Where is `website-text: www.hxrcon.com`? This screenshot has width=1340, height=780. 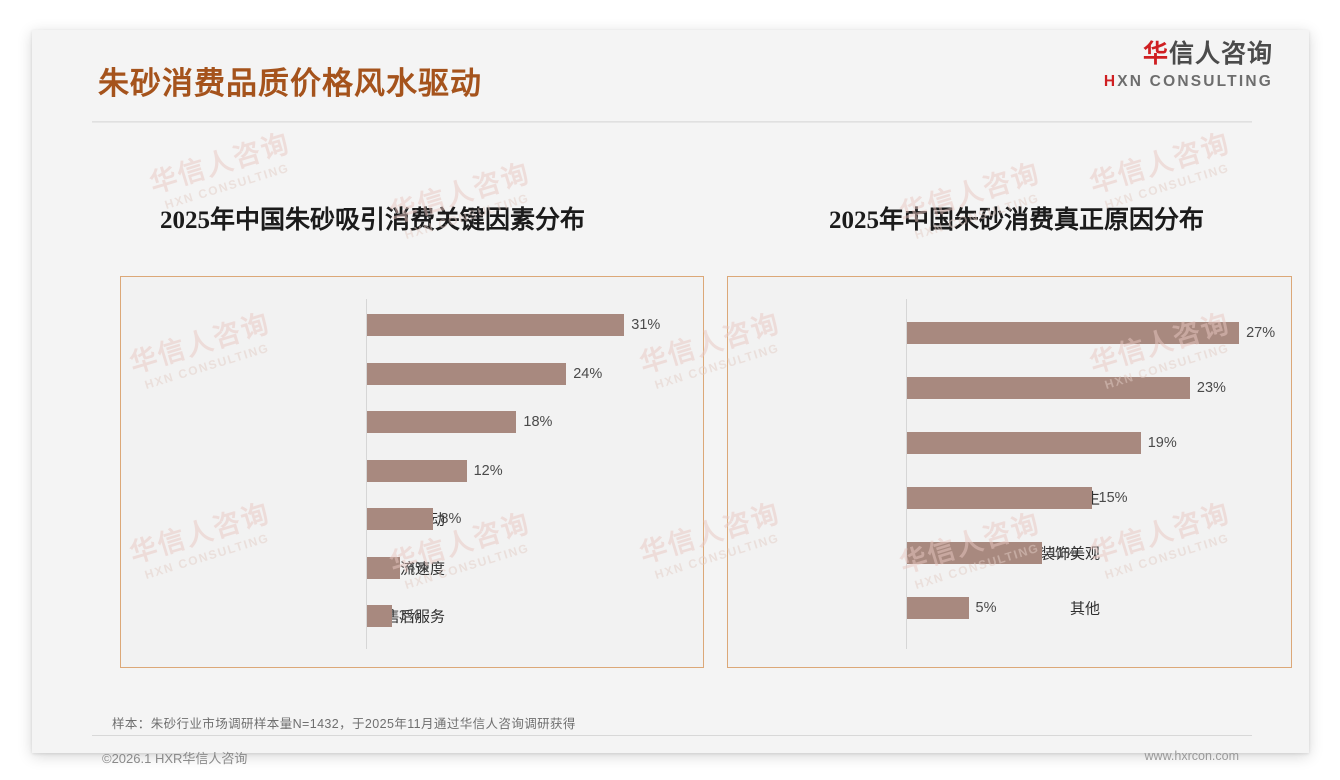 website-text: www.hxrcon.com is located at coordinates (1191, 756).